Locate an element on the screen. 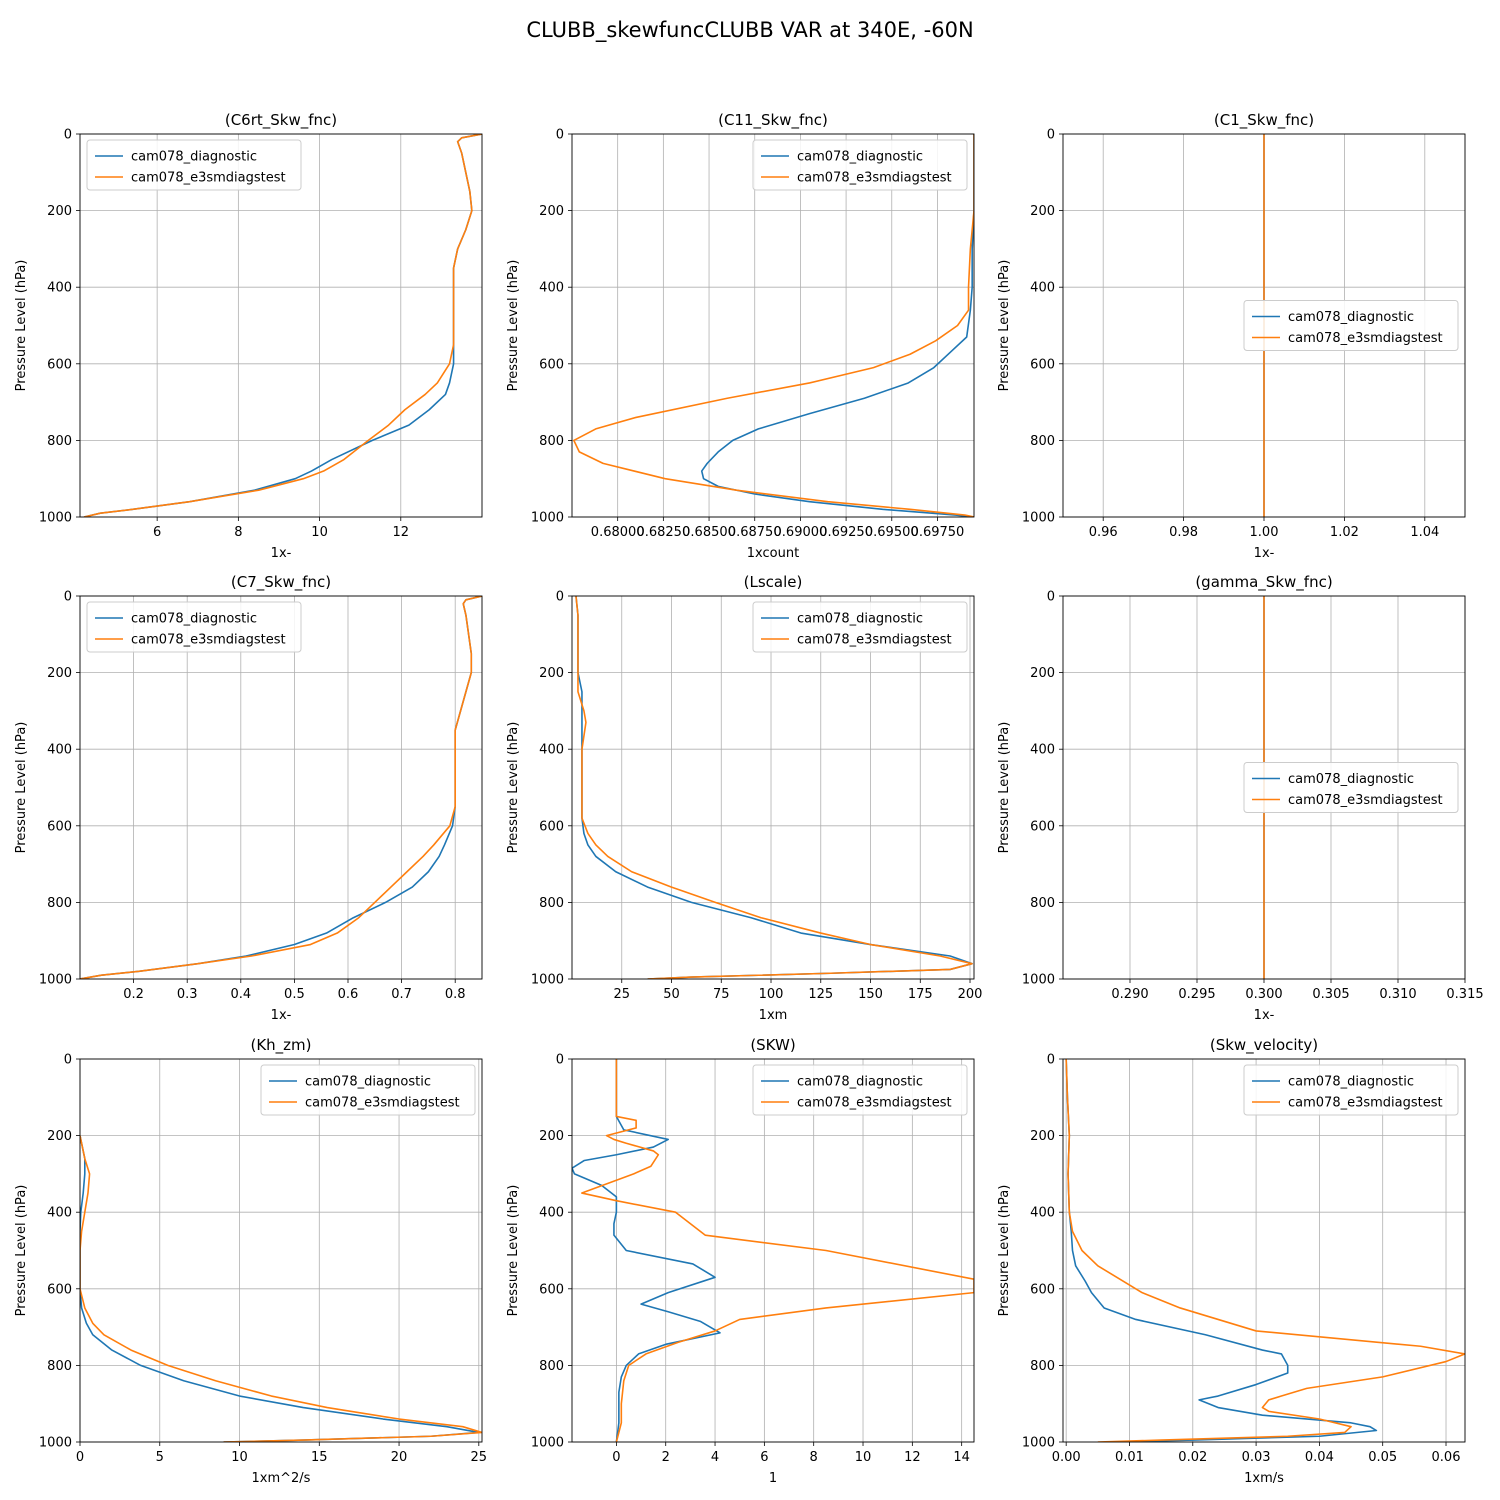  subplot-title: (Skw_velocity) is located at coordinates (1264, 1045).